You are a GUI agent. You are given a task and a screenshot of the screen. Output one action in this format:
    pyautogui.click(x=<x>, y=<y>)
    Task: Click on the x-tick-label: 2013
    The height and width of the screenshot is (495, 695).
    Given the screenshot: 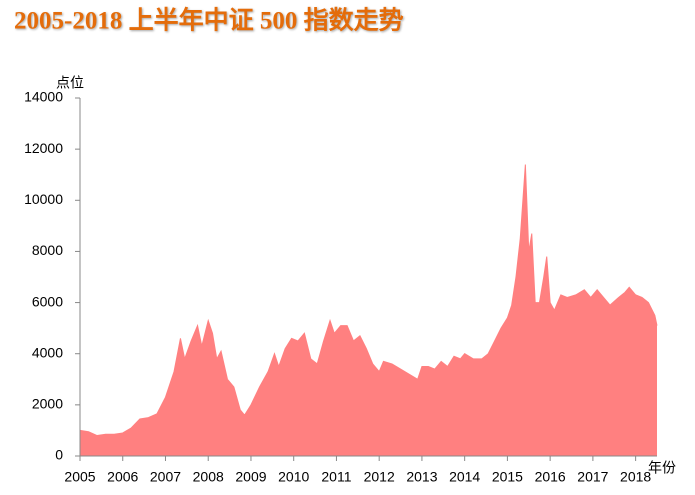 What is the action you would take?
    pyautogui.click(x=421, y=477)
    